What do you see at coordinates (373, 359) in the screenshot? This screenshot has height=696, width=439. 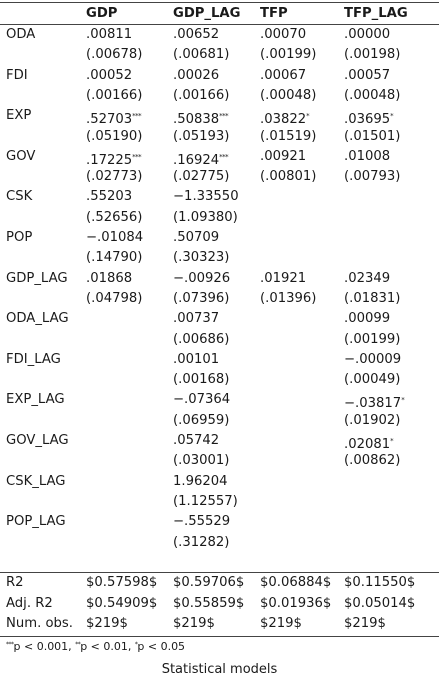 I see `coef-cell-text: −.00009` at bounding box center [373, 359].